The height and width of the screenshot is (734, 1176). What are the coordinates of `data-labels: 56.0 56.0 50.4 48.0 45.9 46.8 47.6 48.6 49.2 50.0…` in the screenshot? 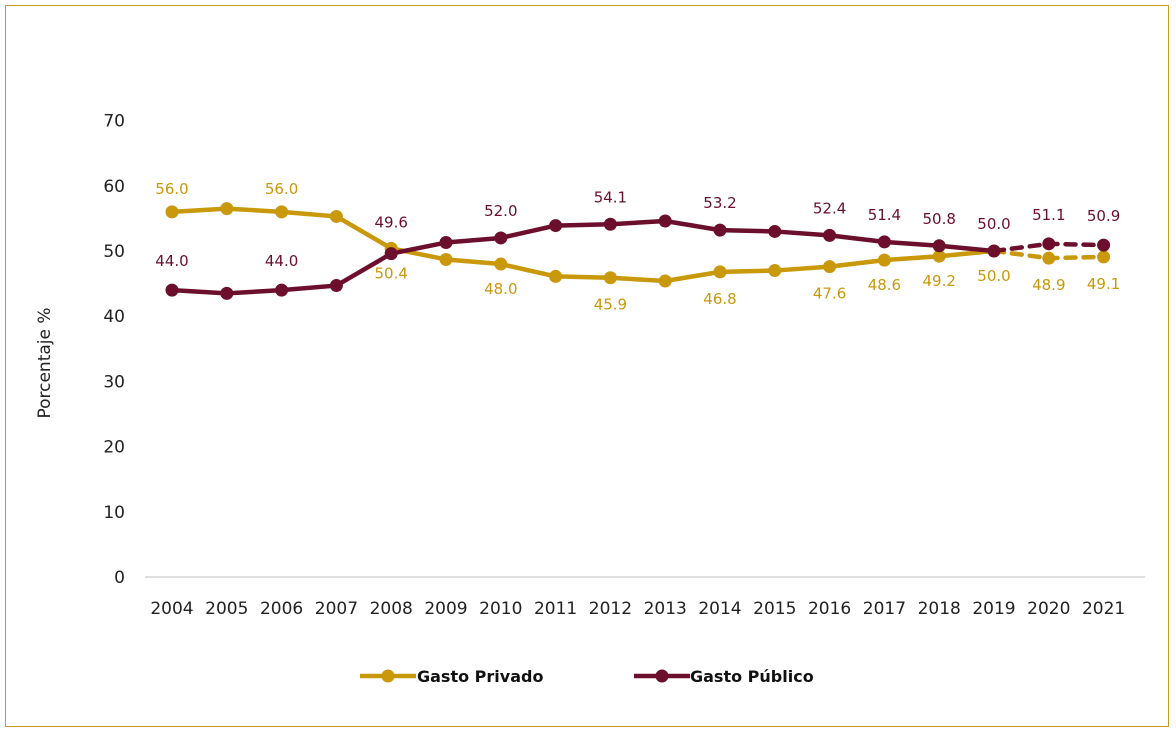 It's located at (637, 247).